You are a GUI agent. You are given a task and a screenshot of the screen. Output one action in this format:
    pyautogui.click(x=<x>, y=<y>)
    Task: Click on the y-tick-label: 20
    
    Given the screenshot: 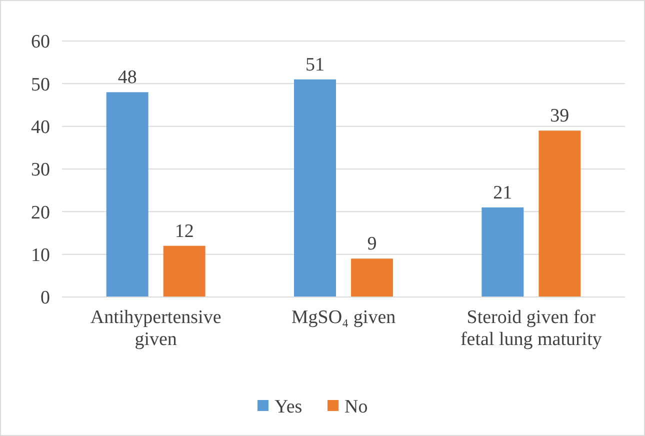 What is the action you would take?
    pyautogui.click(x=40, y=213)
    